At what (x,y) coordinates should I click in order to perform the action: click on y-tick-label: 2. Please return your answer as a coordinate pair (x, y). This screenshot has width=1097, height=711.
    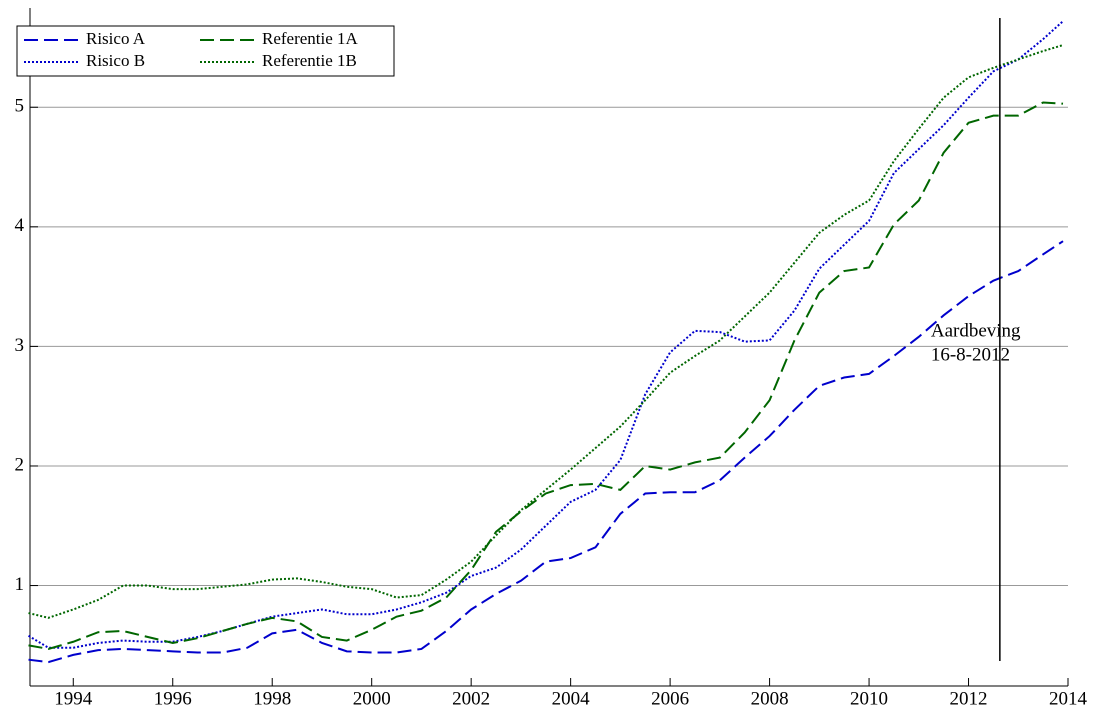
    Looking at the image, I should click on (20, 464).